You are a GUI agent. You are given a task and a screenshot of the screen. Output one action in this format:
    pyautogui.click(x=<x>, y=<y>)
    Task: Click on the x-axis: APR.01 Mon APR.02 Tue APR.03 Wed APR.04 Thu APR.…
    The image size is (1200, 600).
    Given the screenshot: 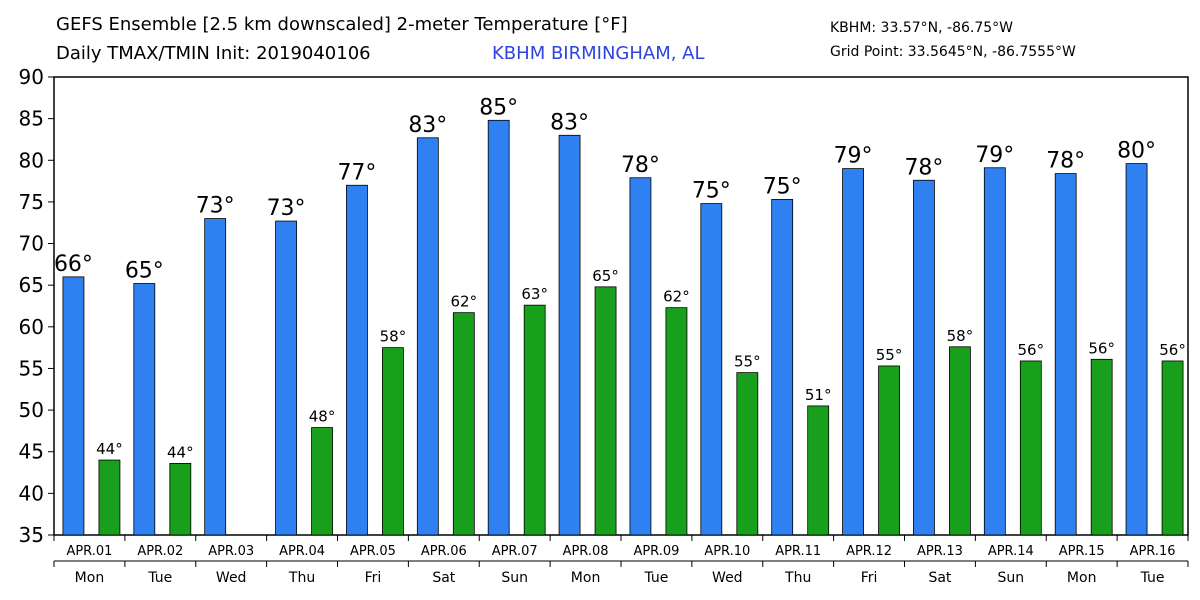 What is the action you would take?
    pyautogui.click(x=621, y=560)
    